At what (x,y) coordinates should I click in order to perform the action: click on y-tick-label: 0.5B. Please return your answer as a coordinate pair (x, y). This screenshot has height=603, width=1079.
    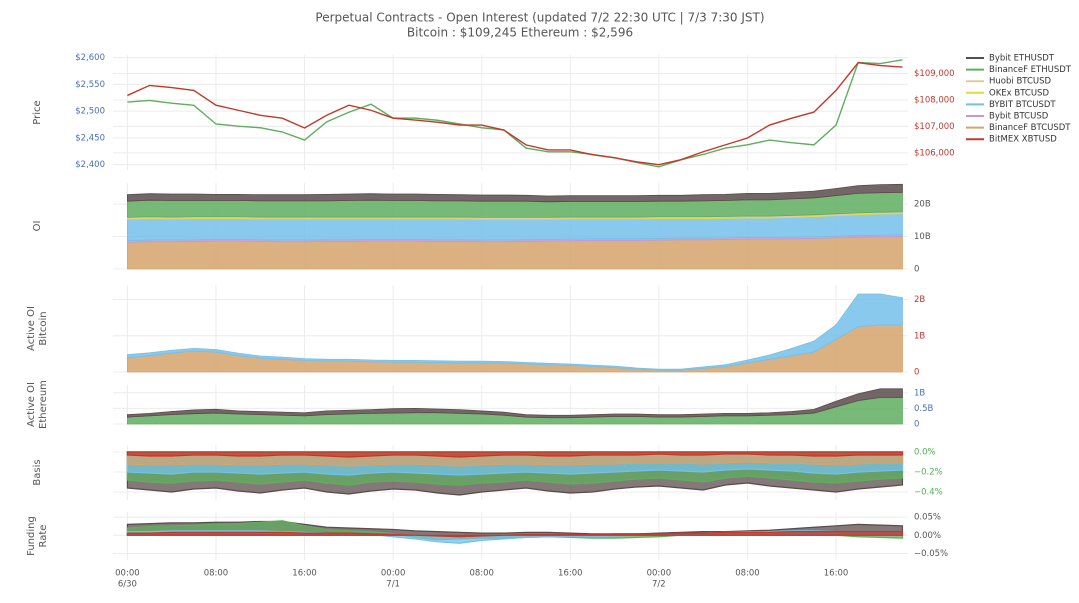
    Looking at the image, I should click on (924, 409).